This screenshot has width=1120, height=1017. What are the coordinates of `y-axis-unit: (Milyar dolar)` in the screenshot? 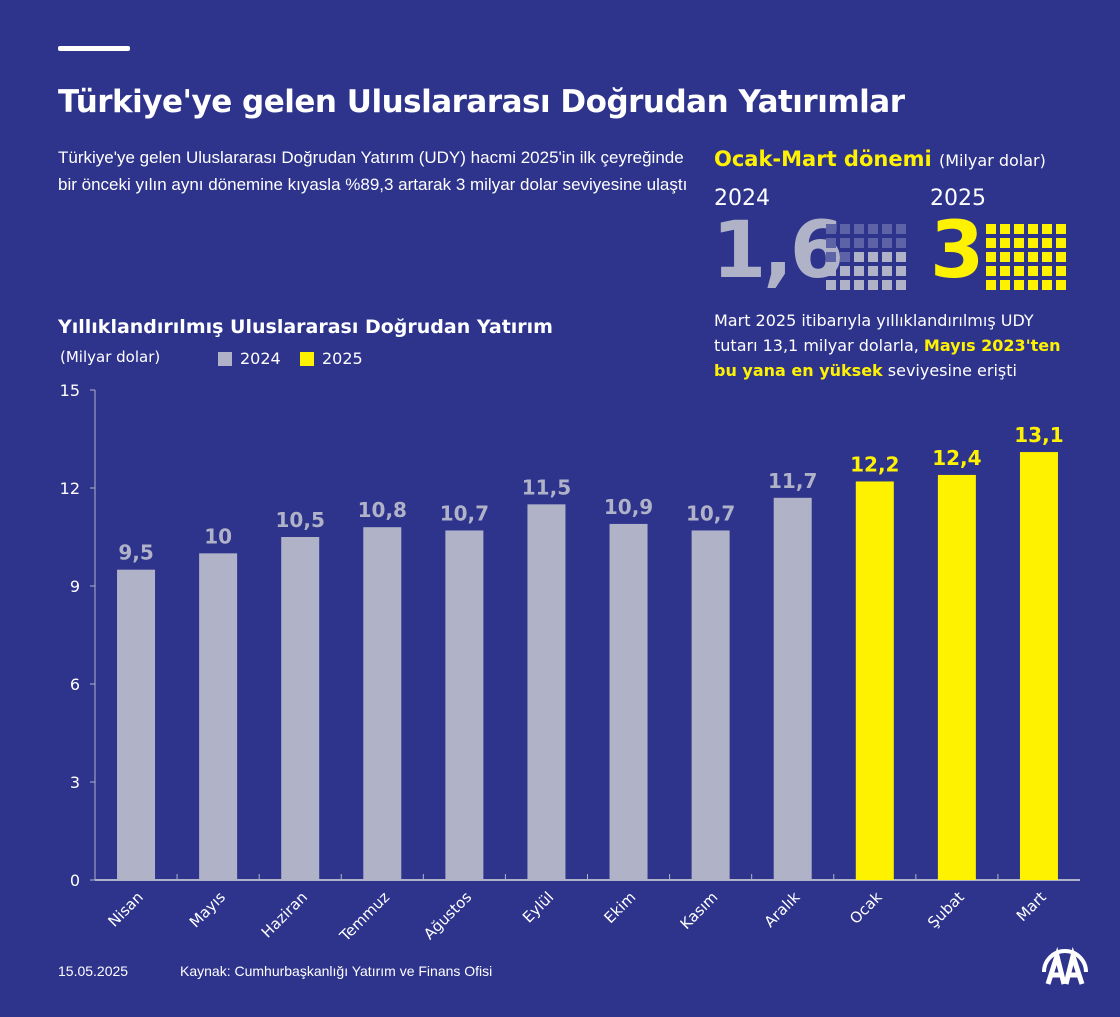 It's located at (110, 357).